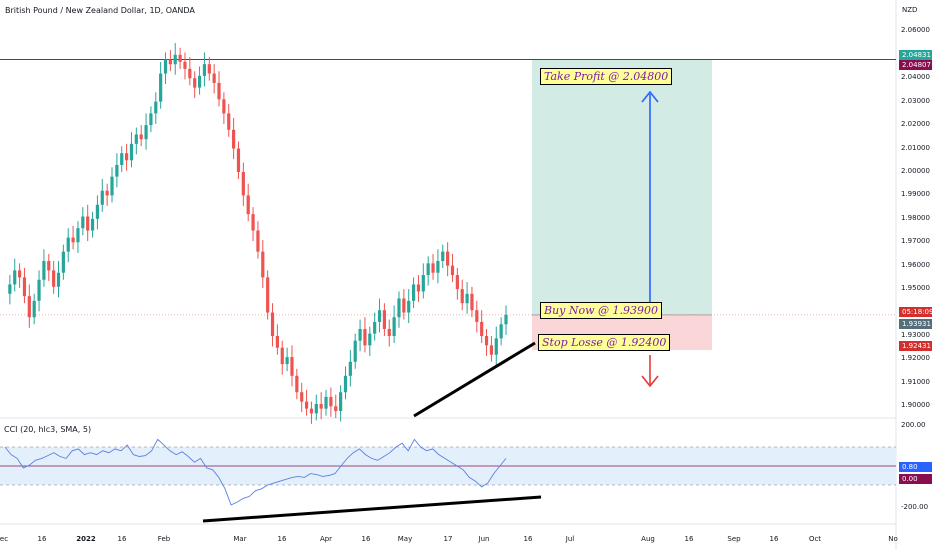  Describe the element at coordinates (915, 124) in the screenshot. I see `price-axis-label: 2.02000` at that location.